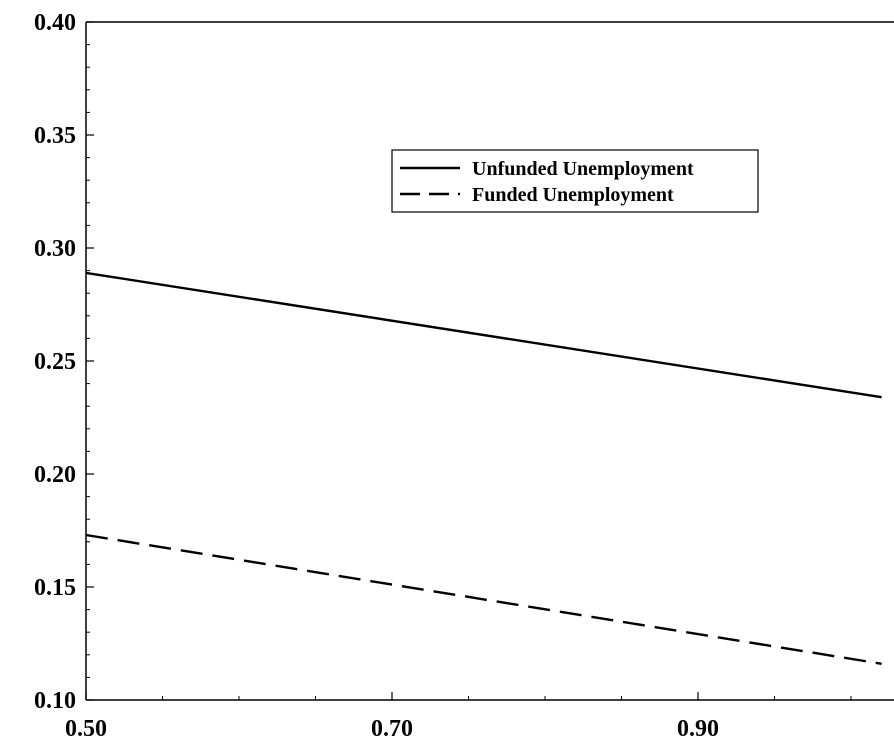  Describe the element at coordinates (55, 136) in the screenshot. I see `y-tick-label-5: 0.35` at that location.